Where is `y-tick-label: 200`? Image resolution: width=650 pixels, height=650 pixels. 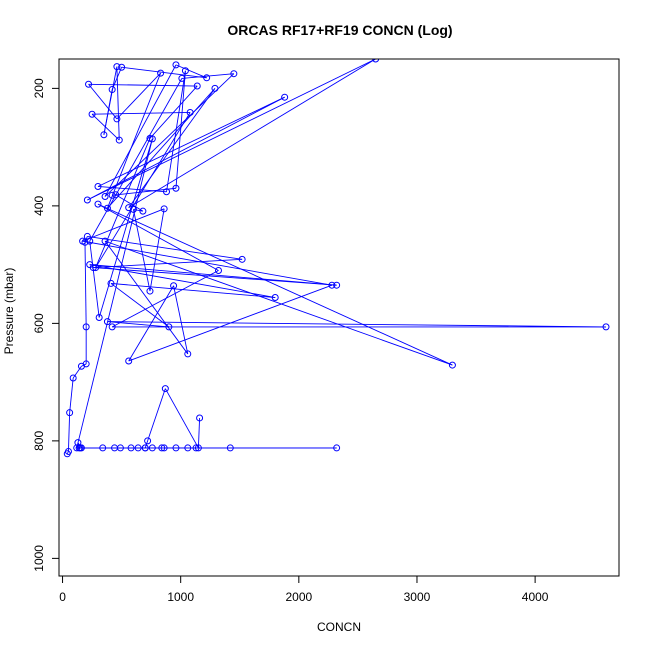
y-tick-label: 200 is located at coordinates (39, 88).